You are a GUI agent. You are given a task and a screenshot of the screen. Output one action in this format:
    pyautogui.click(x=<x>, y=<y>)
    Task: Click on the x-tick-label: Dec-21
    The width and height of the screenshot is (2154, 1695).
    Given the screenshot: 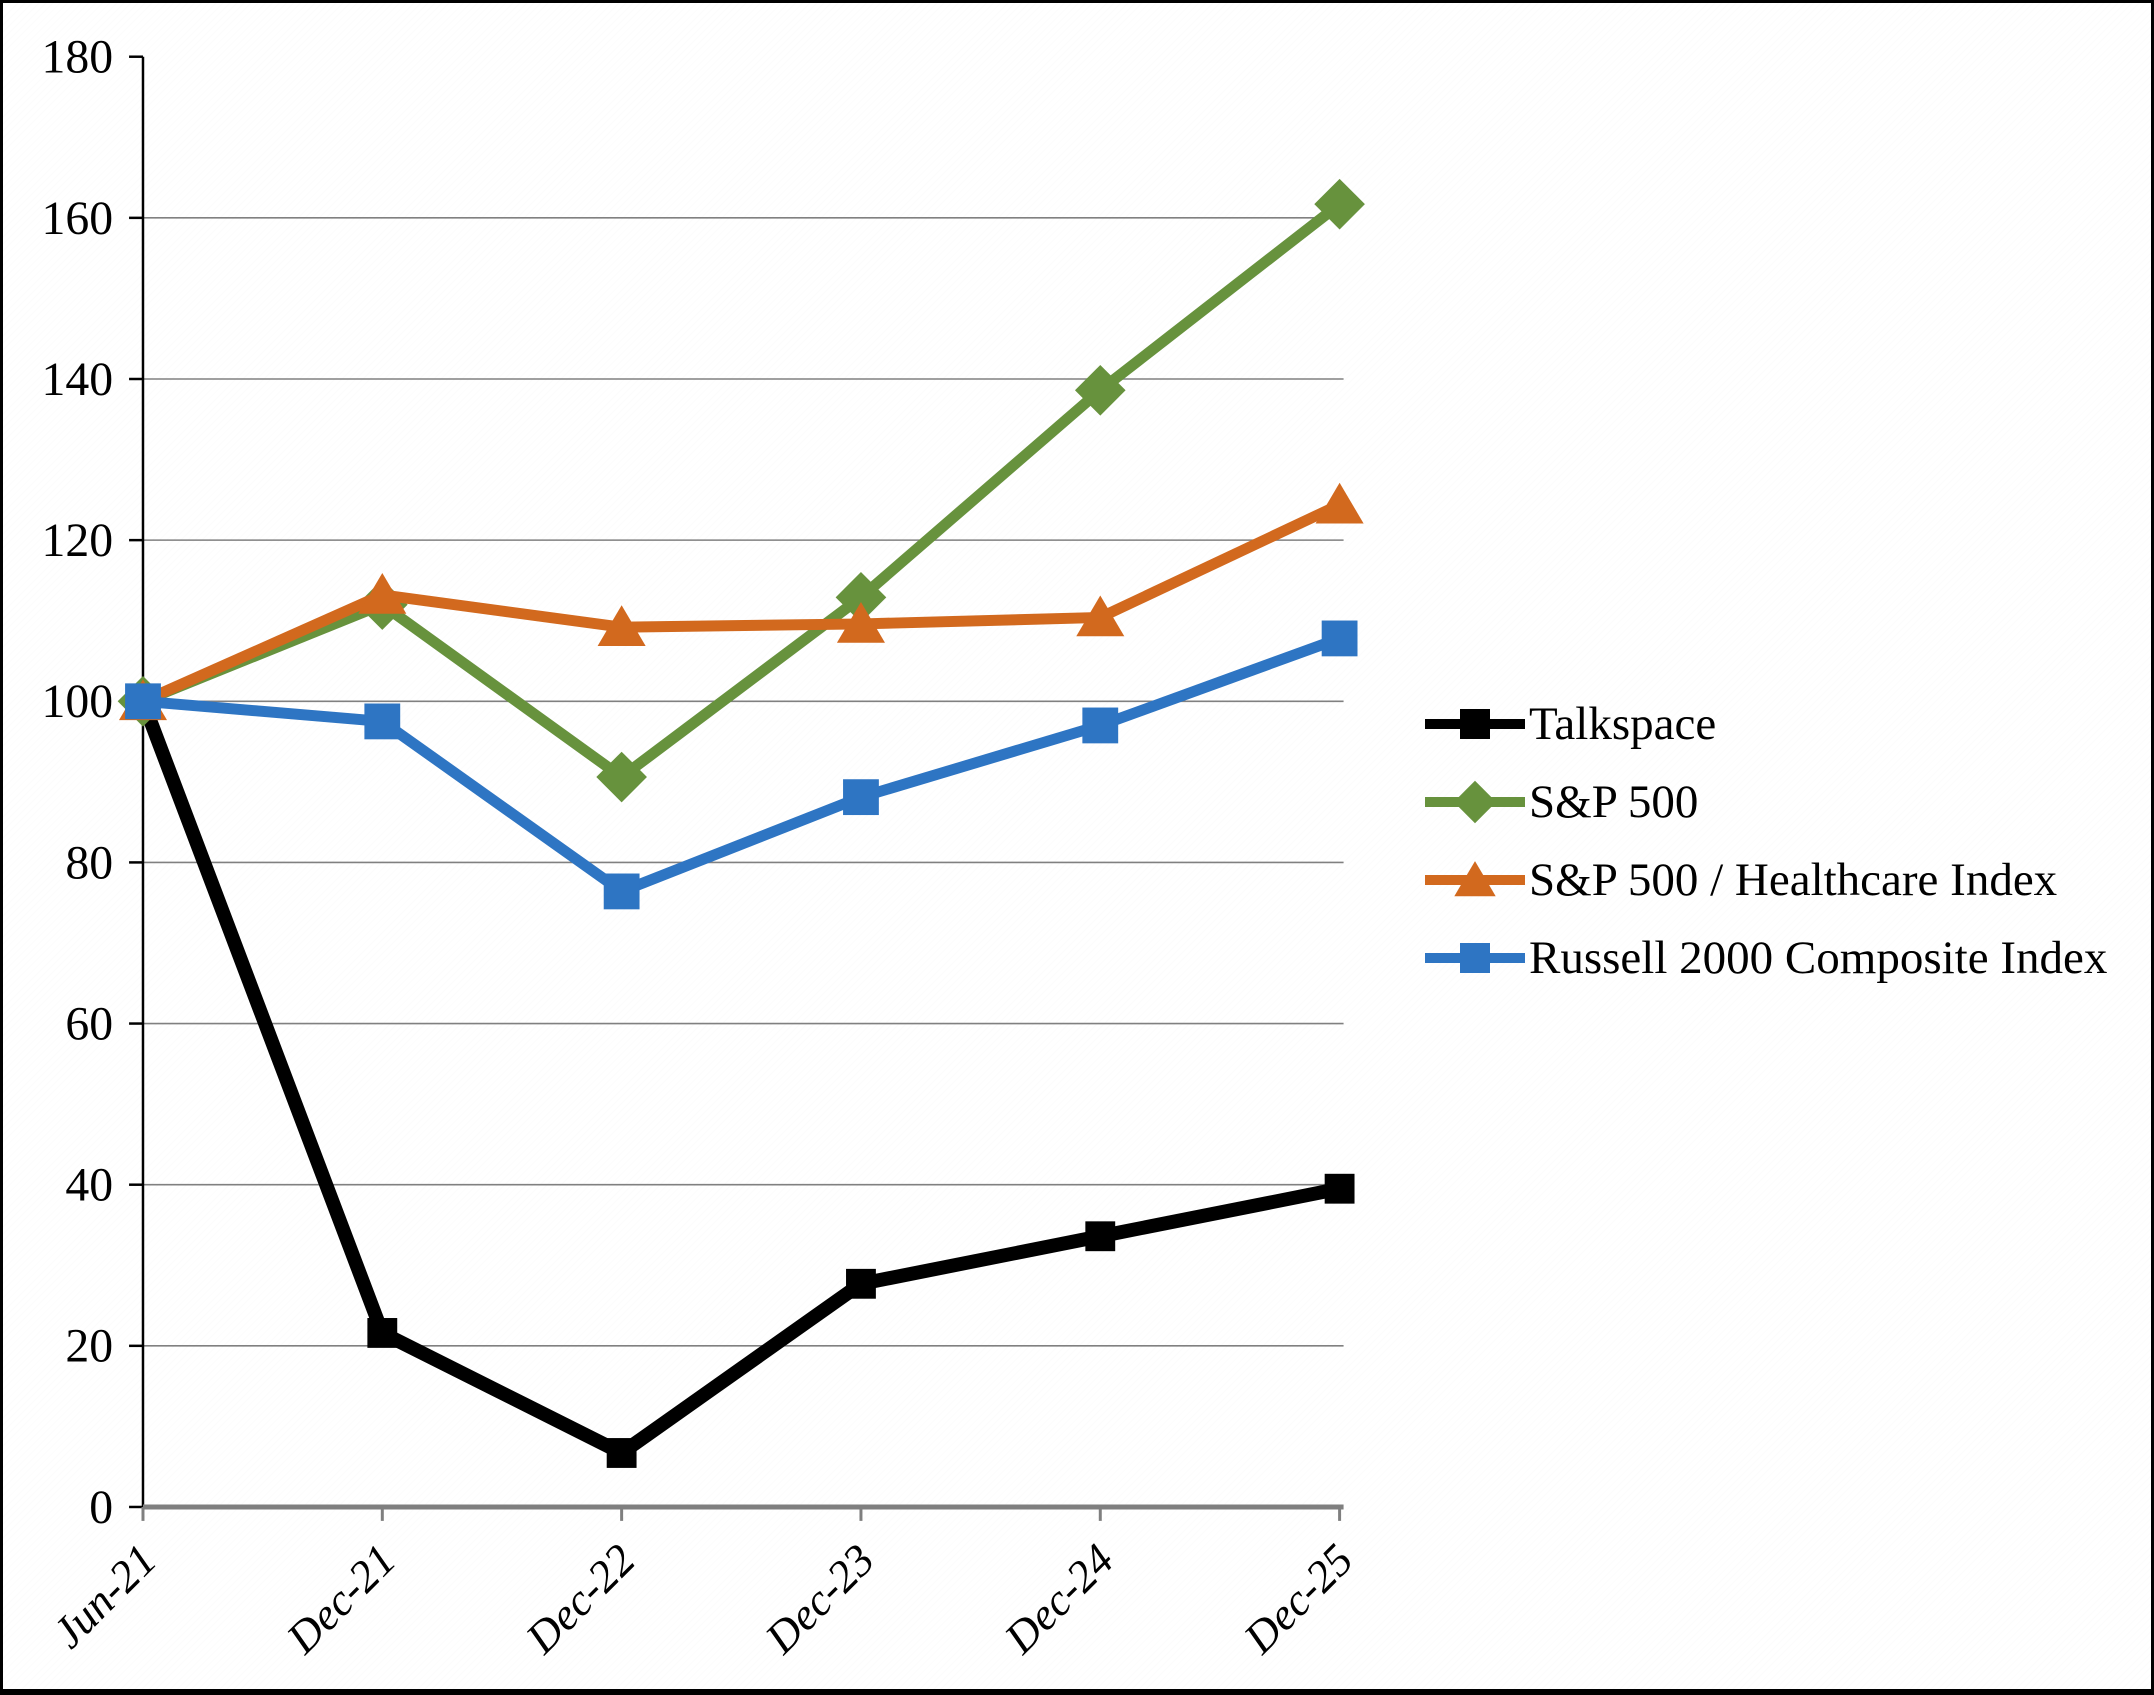 What is the action you would take?
    pyautogui.click(x=340, y=1598)
    